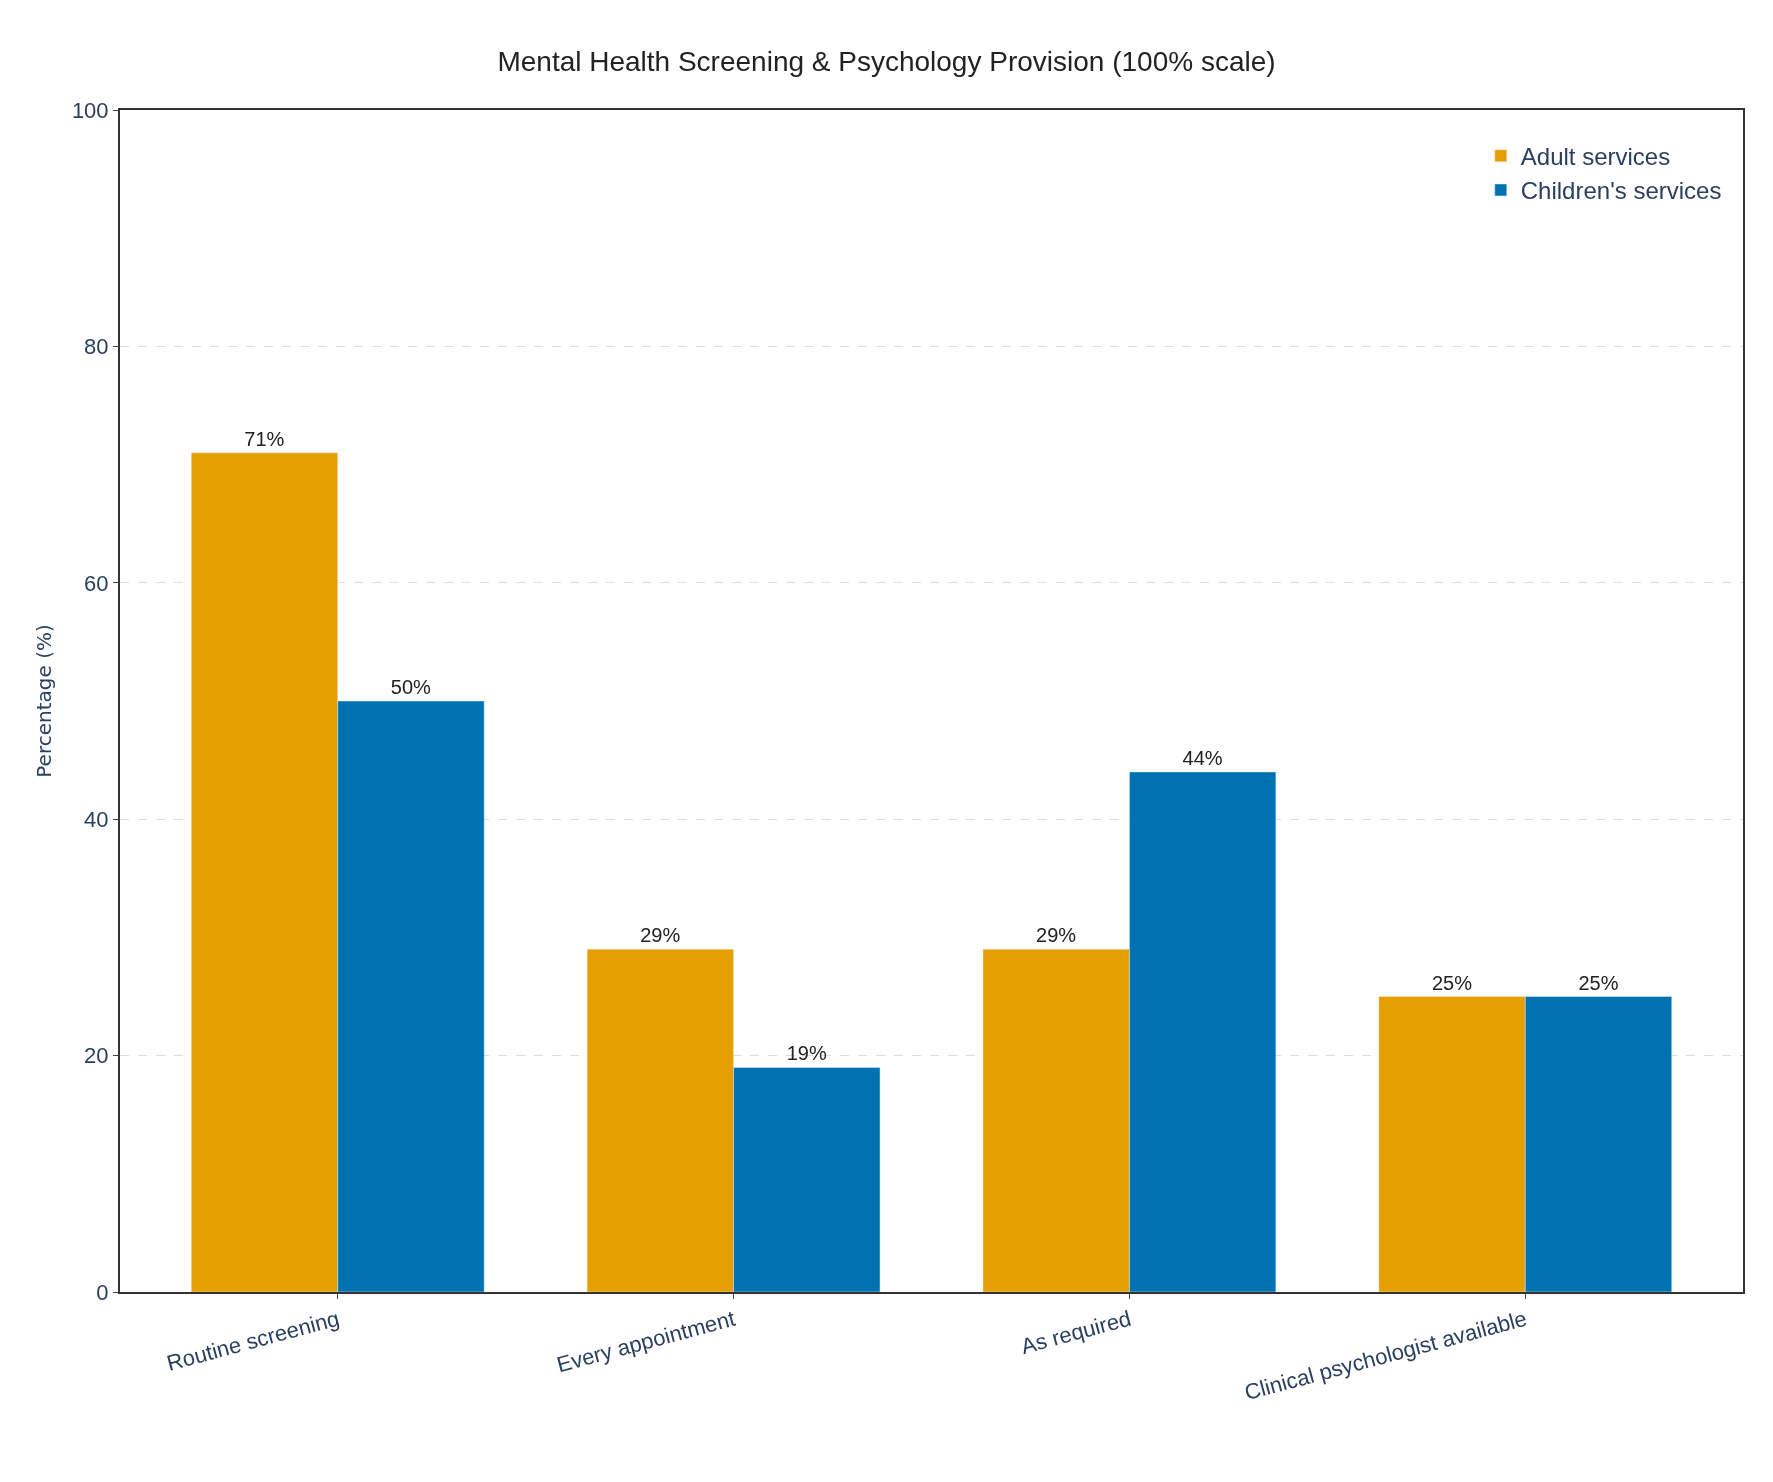  What do you see at coordinates (96, 1056) in the screenshot?
I see `y-tick-label: 20` at bounding box center [96, 1056].